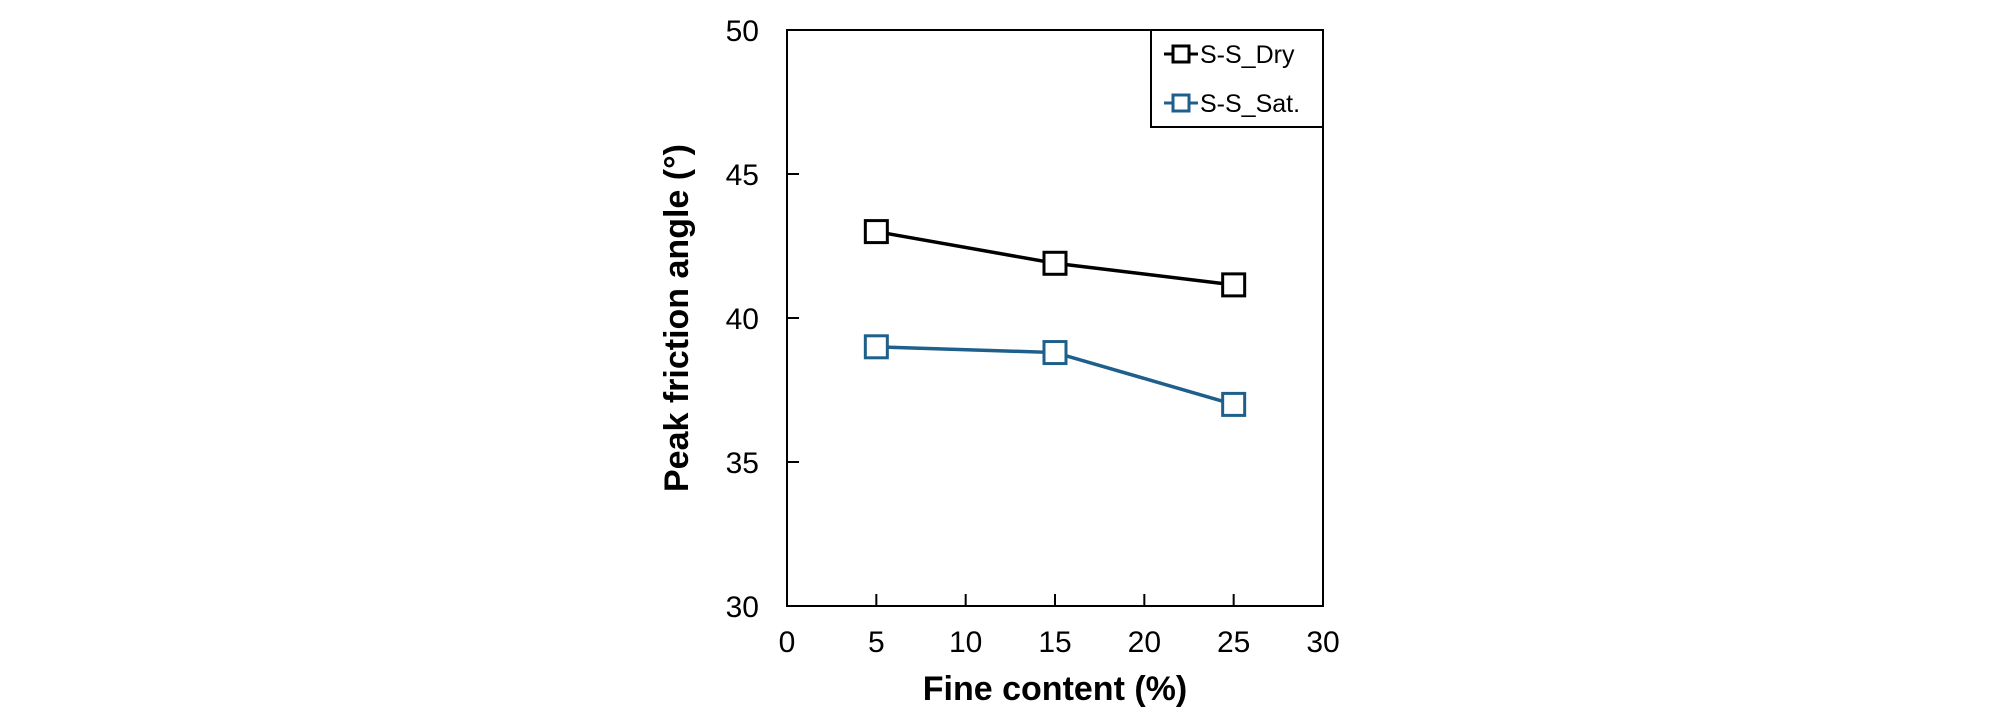 The image size is (2008, 713). Describe the element at coordinates (742, 175) in the screenshot. I see `y-tick-label: 45` at that location.